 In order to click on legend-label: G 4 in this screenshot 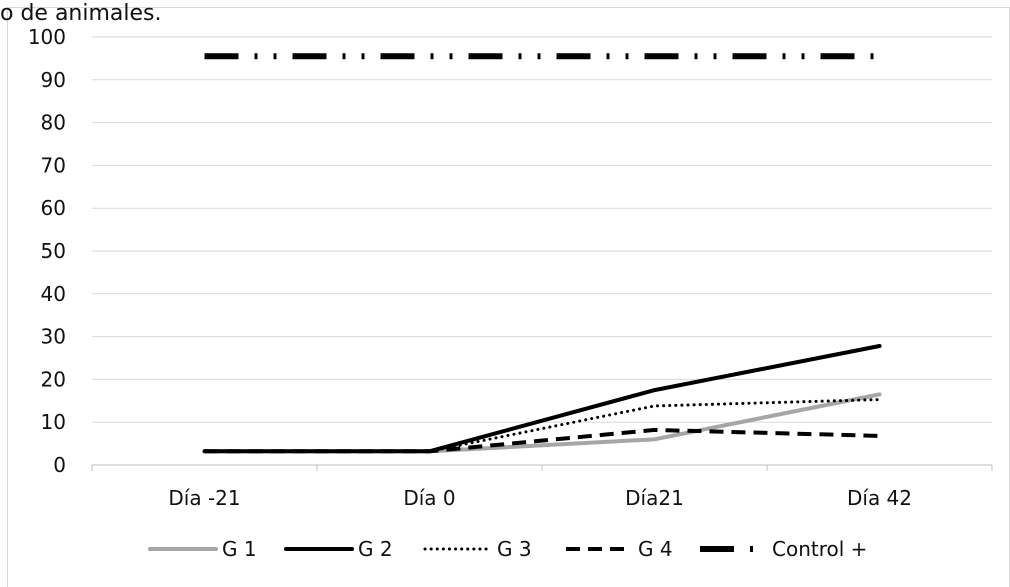, I will do `click(655, 549)`.